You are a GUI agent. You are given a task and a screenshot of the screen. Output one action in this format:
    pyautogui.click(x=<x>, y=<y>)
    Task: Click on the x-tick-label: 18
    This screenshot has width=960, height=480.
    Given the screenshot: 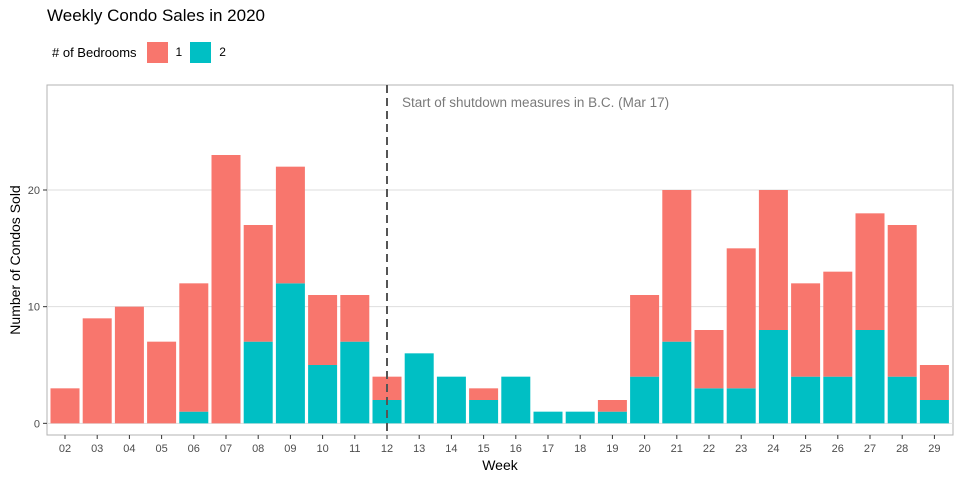 What is the action you would take?
    pyautogui.click(x=580, y=449)
    